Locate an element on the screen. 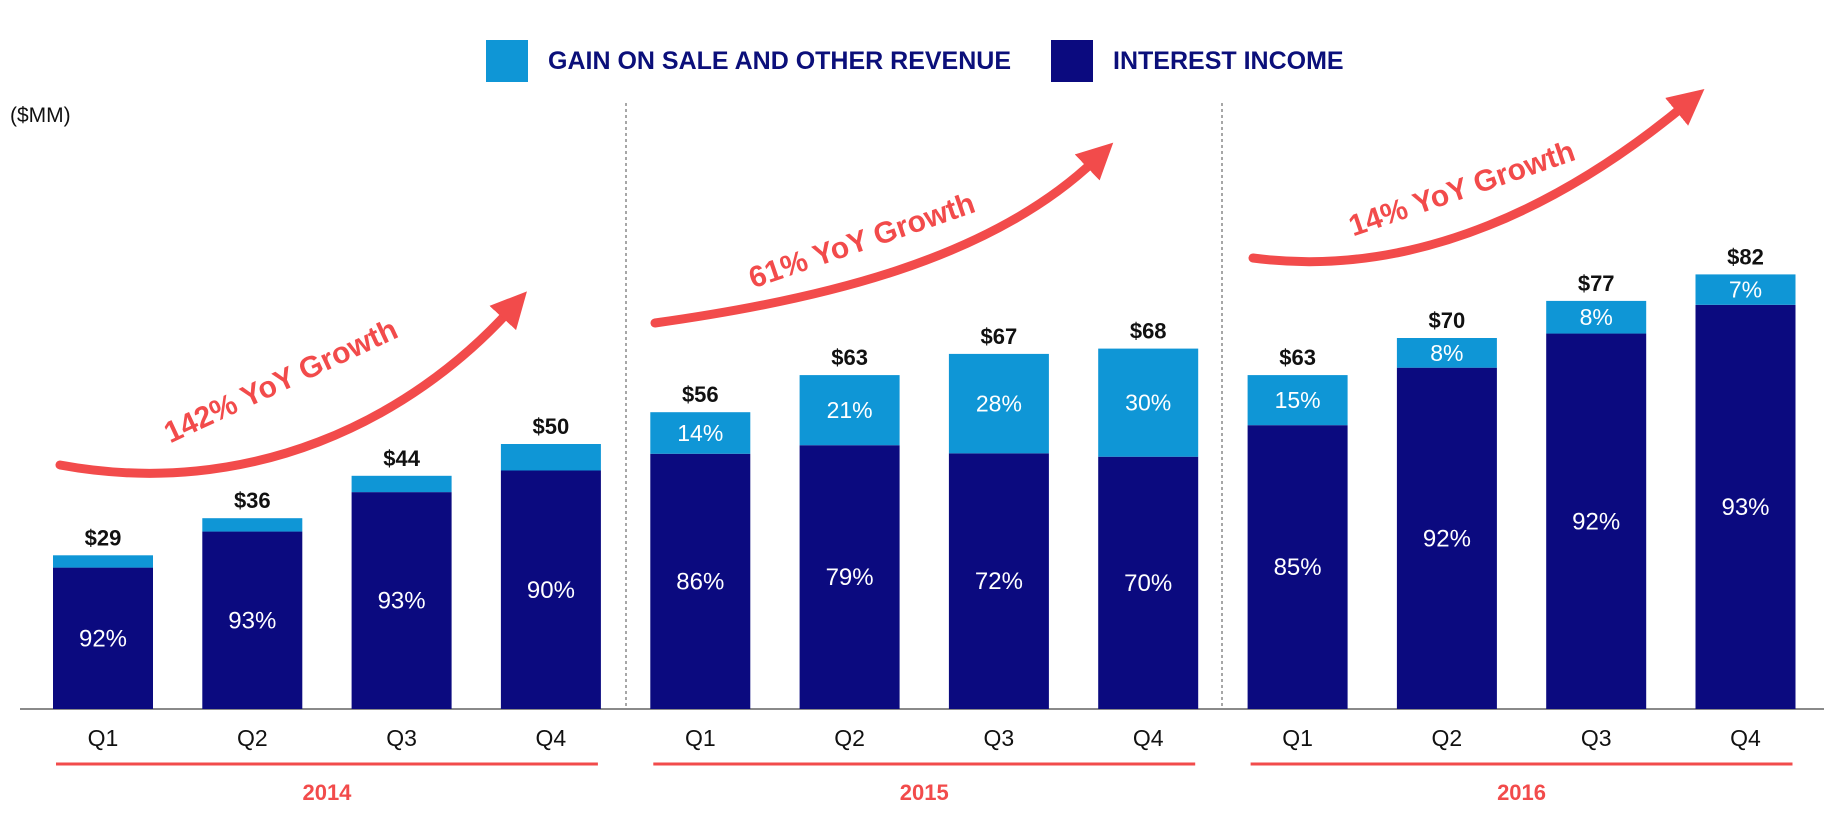  data-label-gain-2015-Q4: 30% is located at coordinates (1148, 403).